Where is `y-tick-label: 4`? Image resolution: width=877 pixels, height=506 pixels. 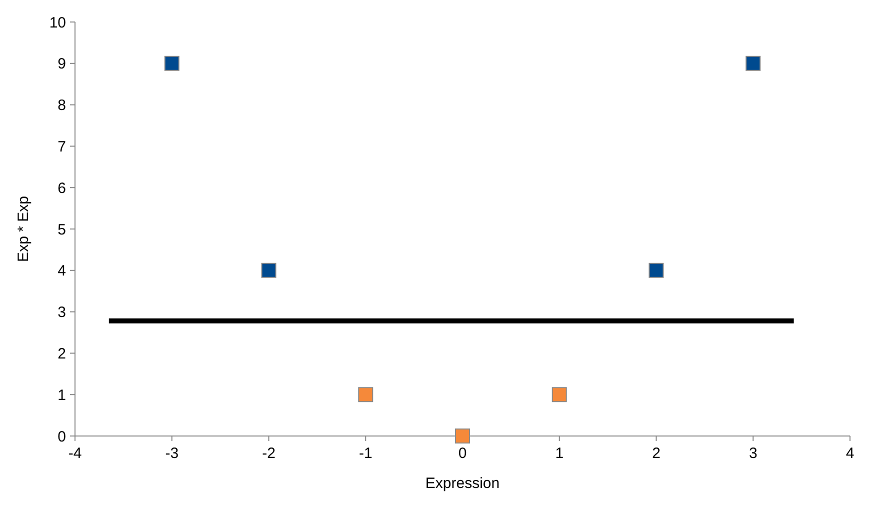
y-tick-label: 4 is located at coordinates (62, 271).